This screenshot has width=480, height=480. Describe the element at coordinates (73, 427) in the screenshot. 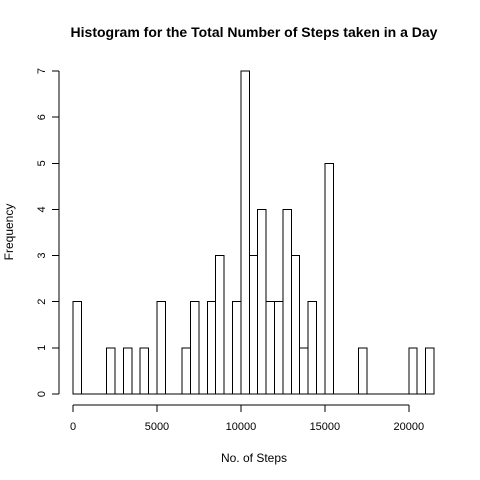

I see `x-tick-label: 0` at that location.